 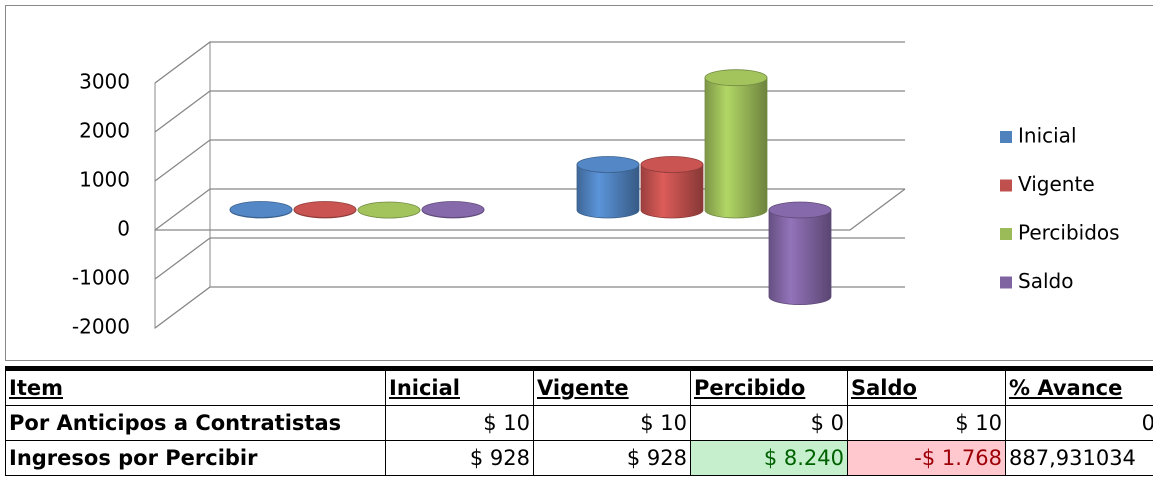 What do you see at coordinates (1079, 387) in the screenshot?
I see `header-cell: % Avance` at bounding box center [1079, 387].